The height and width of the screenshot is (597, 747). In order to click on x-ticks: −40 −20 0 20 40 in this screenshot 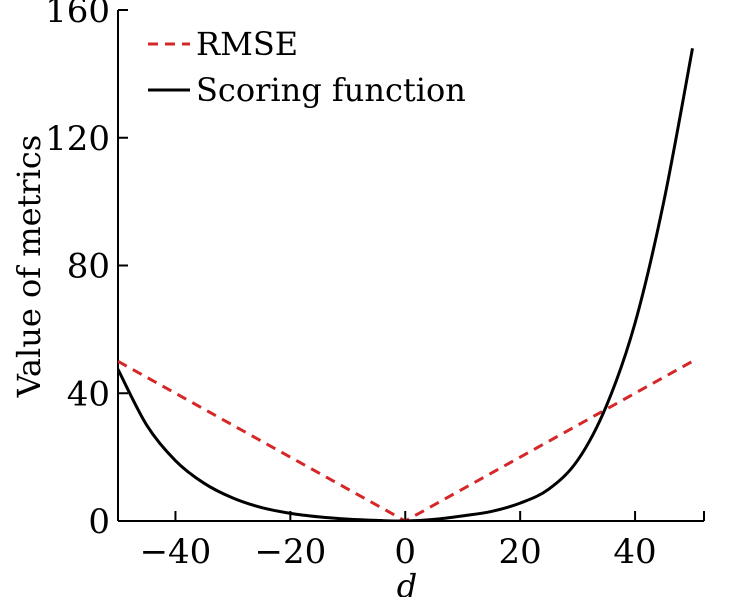, I will do `click(398, 541)`.